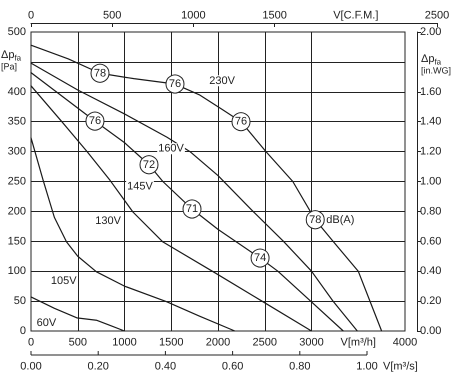 This screenshot has width=454, height=378. I want to click on x-tick-label: 2500, so click(264, 342).